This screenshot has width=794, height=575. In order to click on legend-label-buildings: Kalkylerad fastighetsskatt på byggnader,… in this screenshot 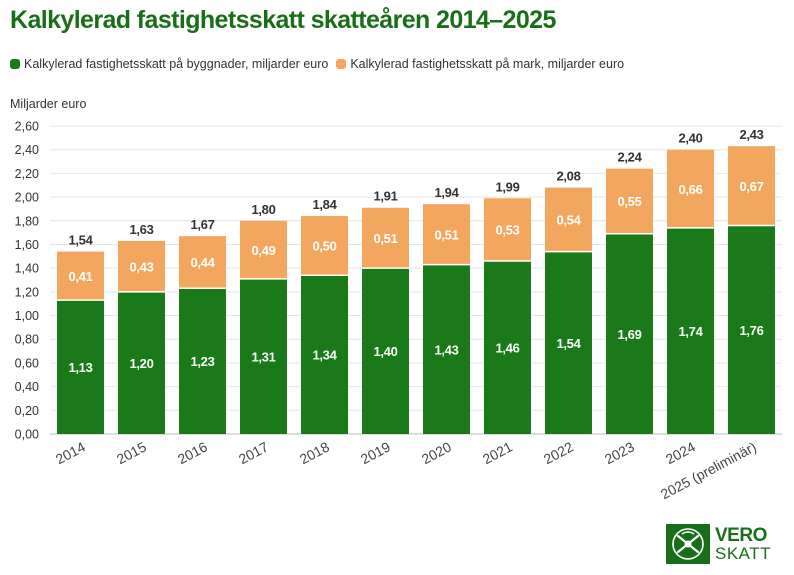, I will do `click(176, 64)`.